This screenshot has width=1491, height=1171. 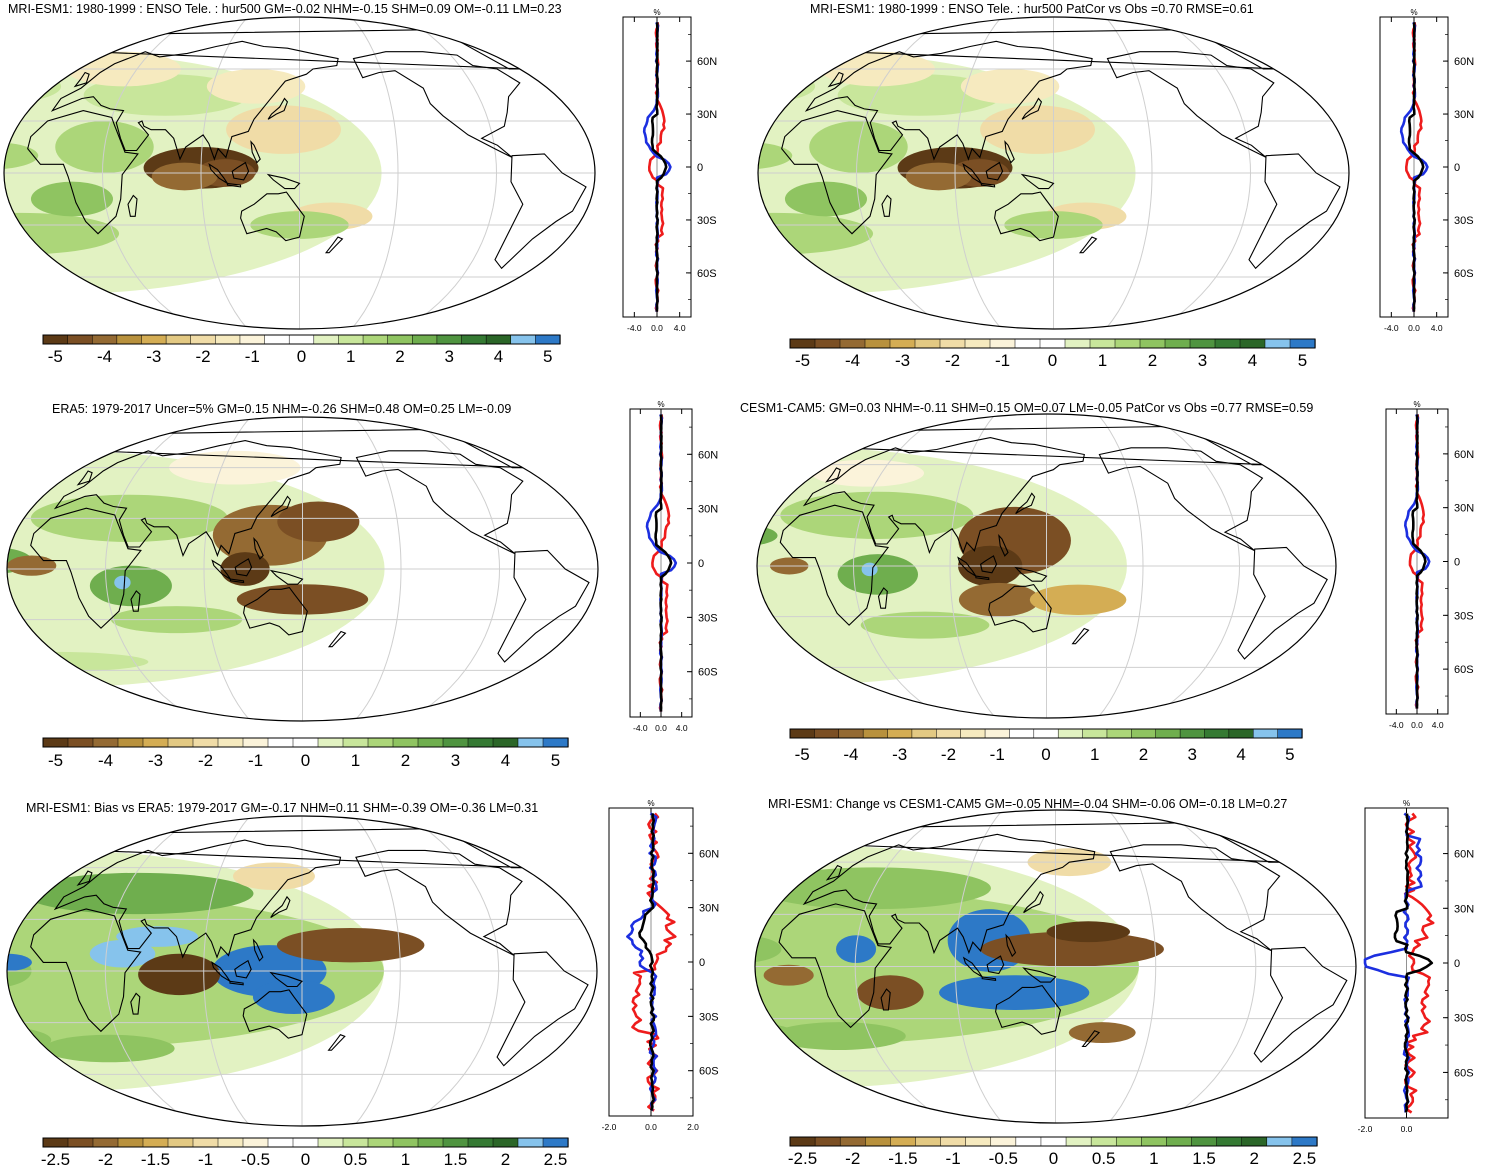 I want to click on profile-lat-label: 60S, so click(x=707, y=274).